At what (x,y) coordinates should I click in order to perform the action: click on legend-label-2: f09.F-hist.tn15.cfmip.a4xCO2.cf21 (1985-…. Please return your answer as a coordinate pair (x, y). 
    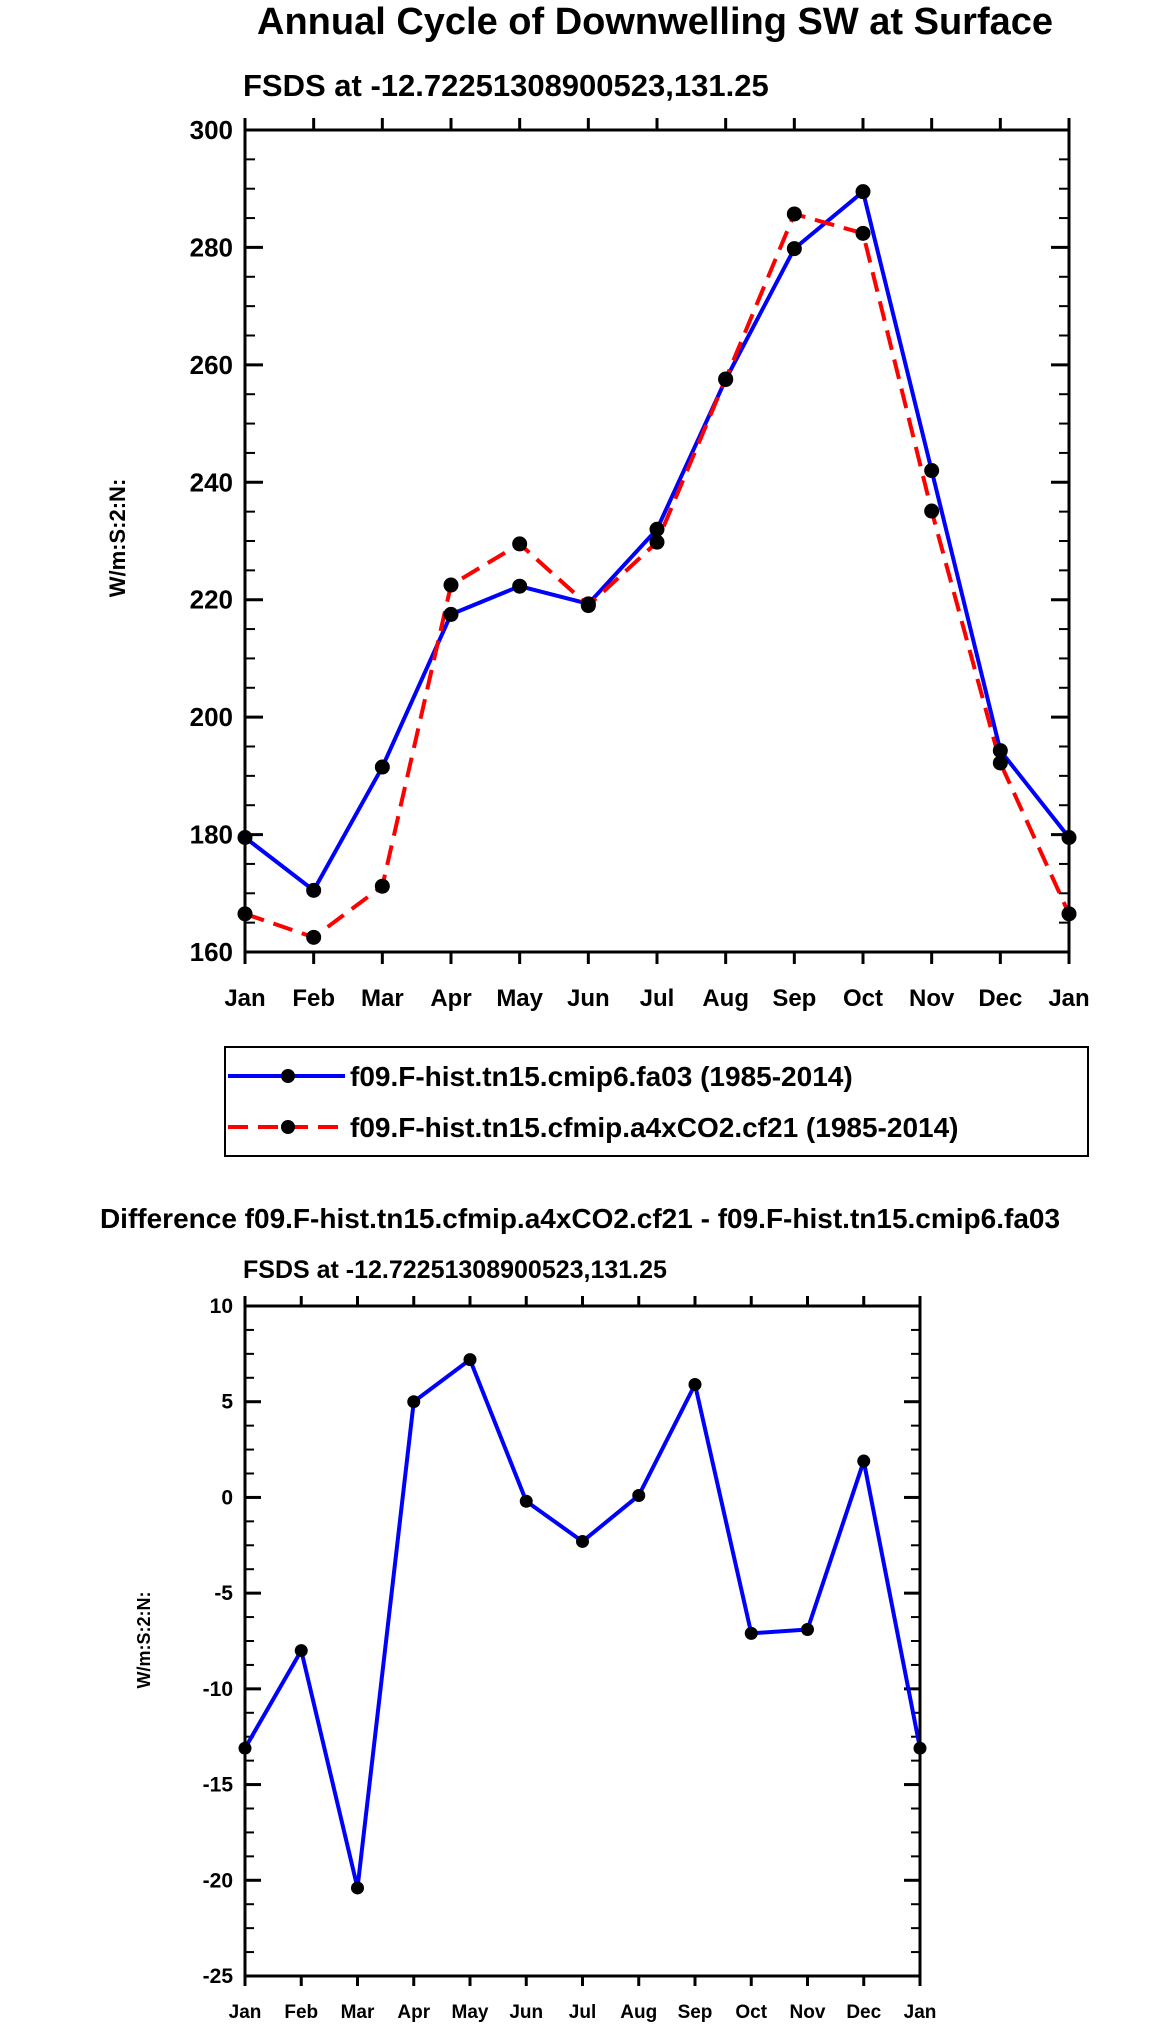
    Looking at the image, I should click on (654, 1127).